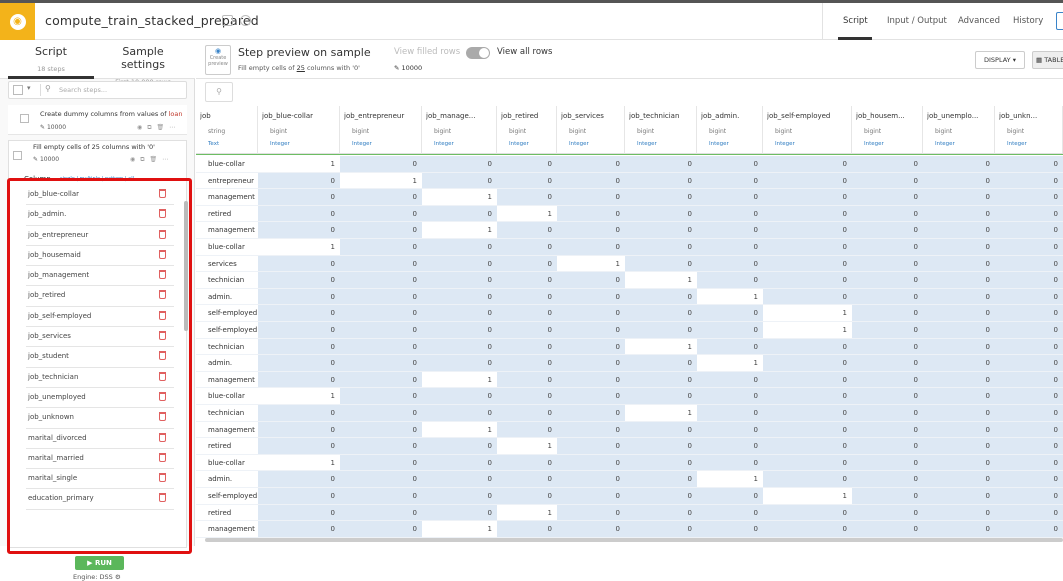 The image size is (1063, 581). I want to click on table-cell-job: self-employed, so click(227, 496).